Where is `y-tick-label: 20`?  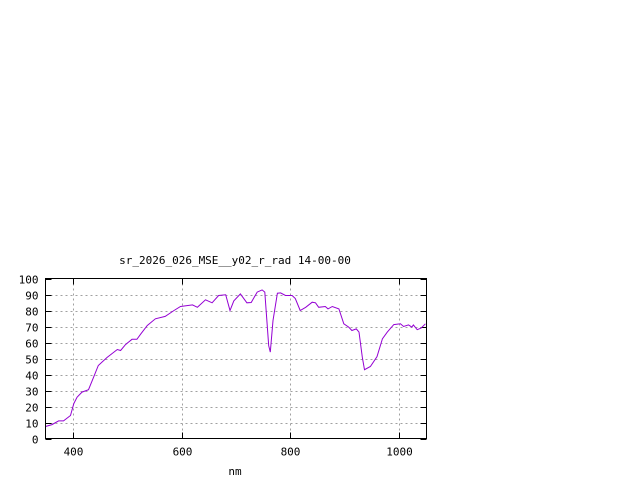
y-tick-label: 20 is located at coordinates (31, 408).